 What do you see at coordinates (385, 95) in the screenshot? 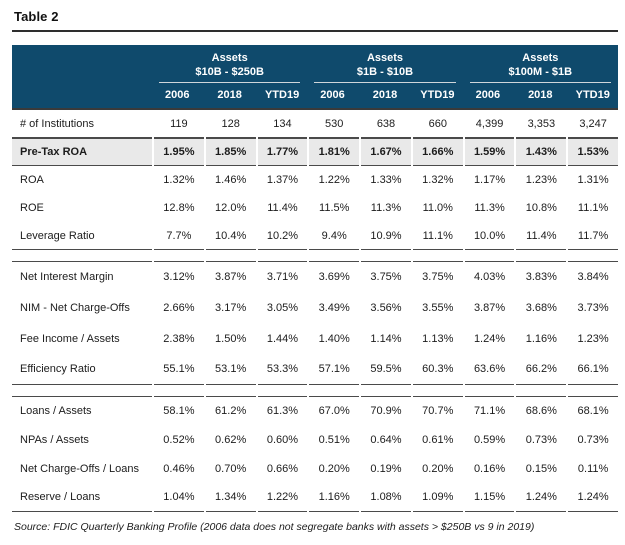
I see `year-header: 2018` at bounding box center [385, 95].